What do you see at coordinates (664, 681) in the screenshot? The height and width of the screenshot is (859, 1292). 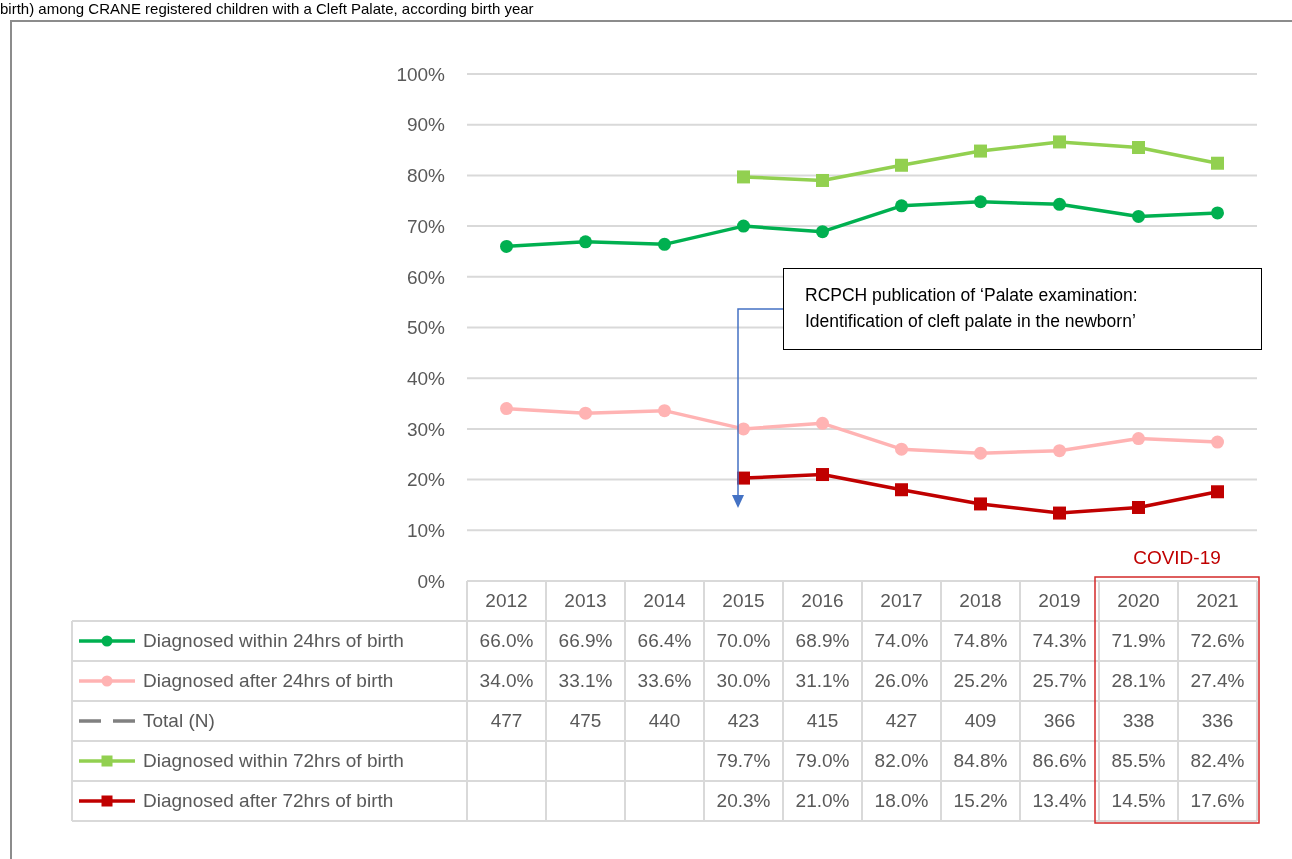 I see `data-label: 33.6%` at bounding box center [664, 681].